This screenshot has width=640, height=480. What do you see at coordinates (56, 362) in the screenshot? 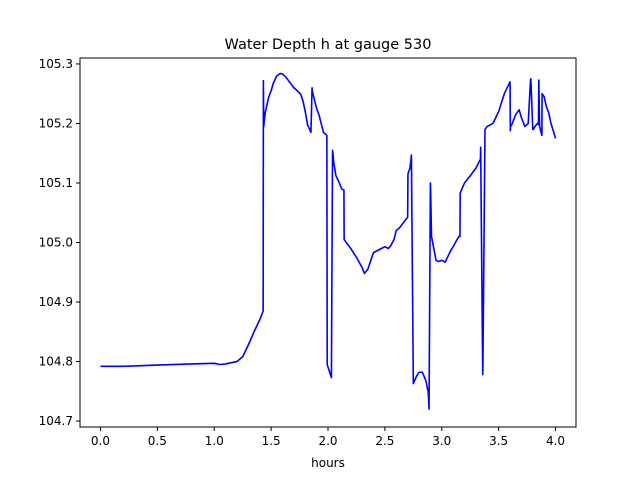
I see `y-tick-label: 104.8` at bounding box center [56, 362].